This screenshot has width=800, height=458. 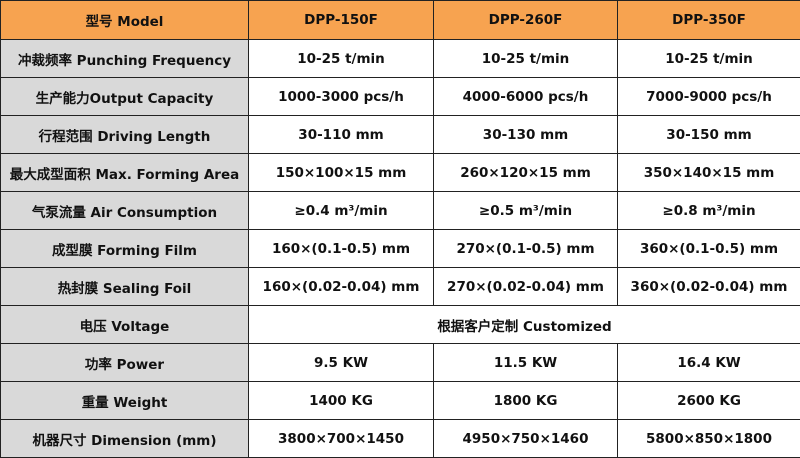 What do you see at coordinates (709, 20) in the screenshot?
I see `header-cell: DPP-350F` at bounding box center [709, 20].